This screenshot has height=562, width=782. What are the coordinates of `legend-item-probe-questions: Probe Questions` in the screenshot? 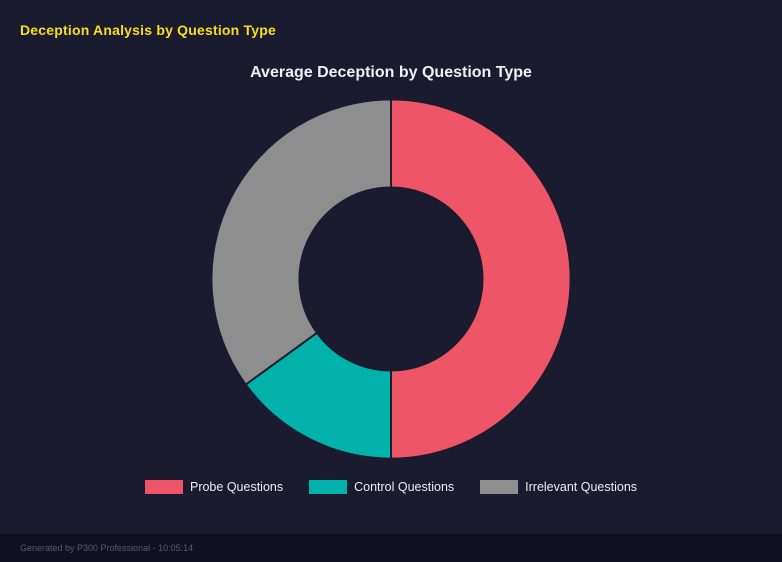 It's located at (214, 487).